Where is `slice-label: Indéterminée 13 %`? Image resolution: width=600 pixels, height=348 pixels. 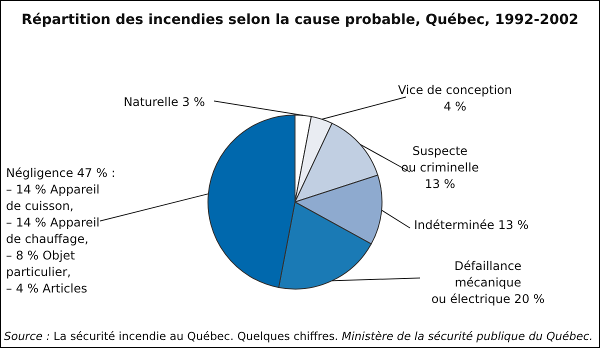
slice-label: Indéterminée 13 % is located at coordinates (471, 225).